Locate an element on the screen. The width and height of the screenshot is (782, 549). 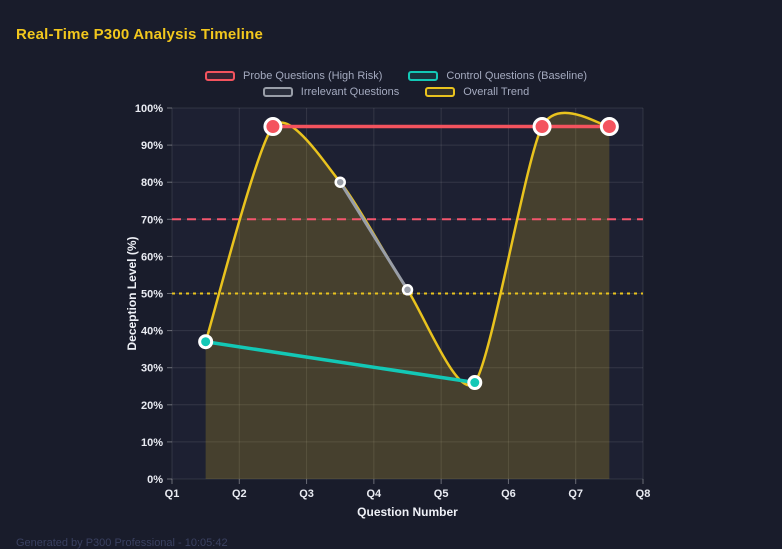
legend-label: Probe Questions (High Risk) is located at coordinates (312, 76).